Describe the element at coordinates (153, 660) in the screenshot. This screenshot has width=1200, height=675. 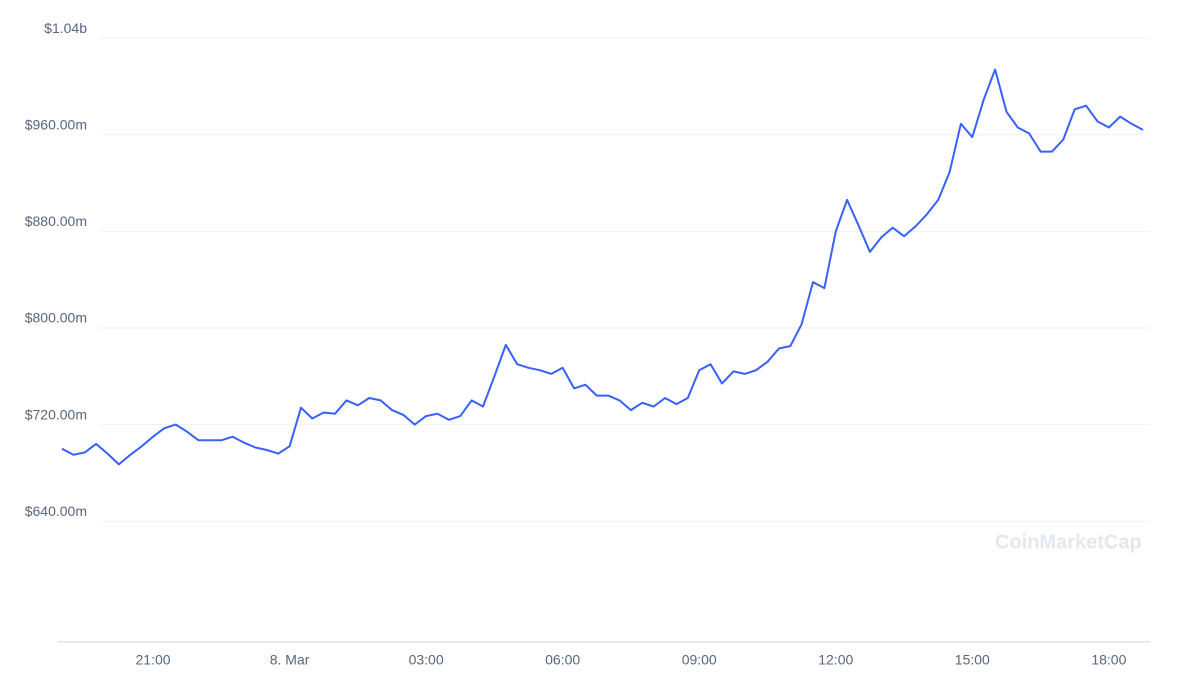
I see `x-tick-label: 21:00` at that location.